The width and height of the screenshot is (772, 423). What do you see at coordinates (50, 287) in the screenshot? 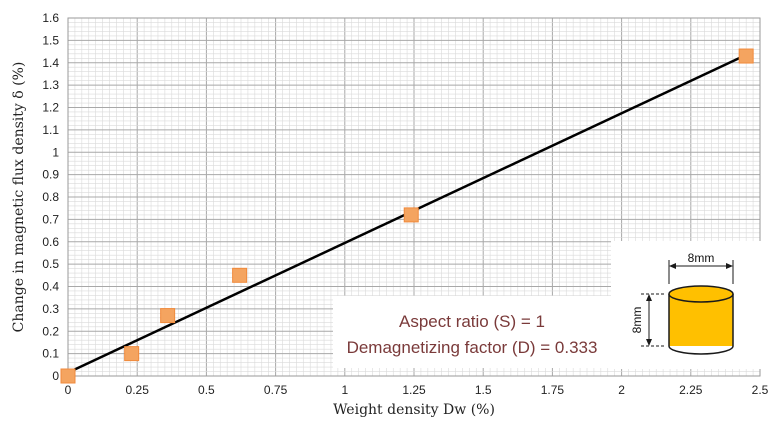
I see `y-tick-label: 0.4` at bounding box center [50, 287].